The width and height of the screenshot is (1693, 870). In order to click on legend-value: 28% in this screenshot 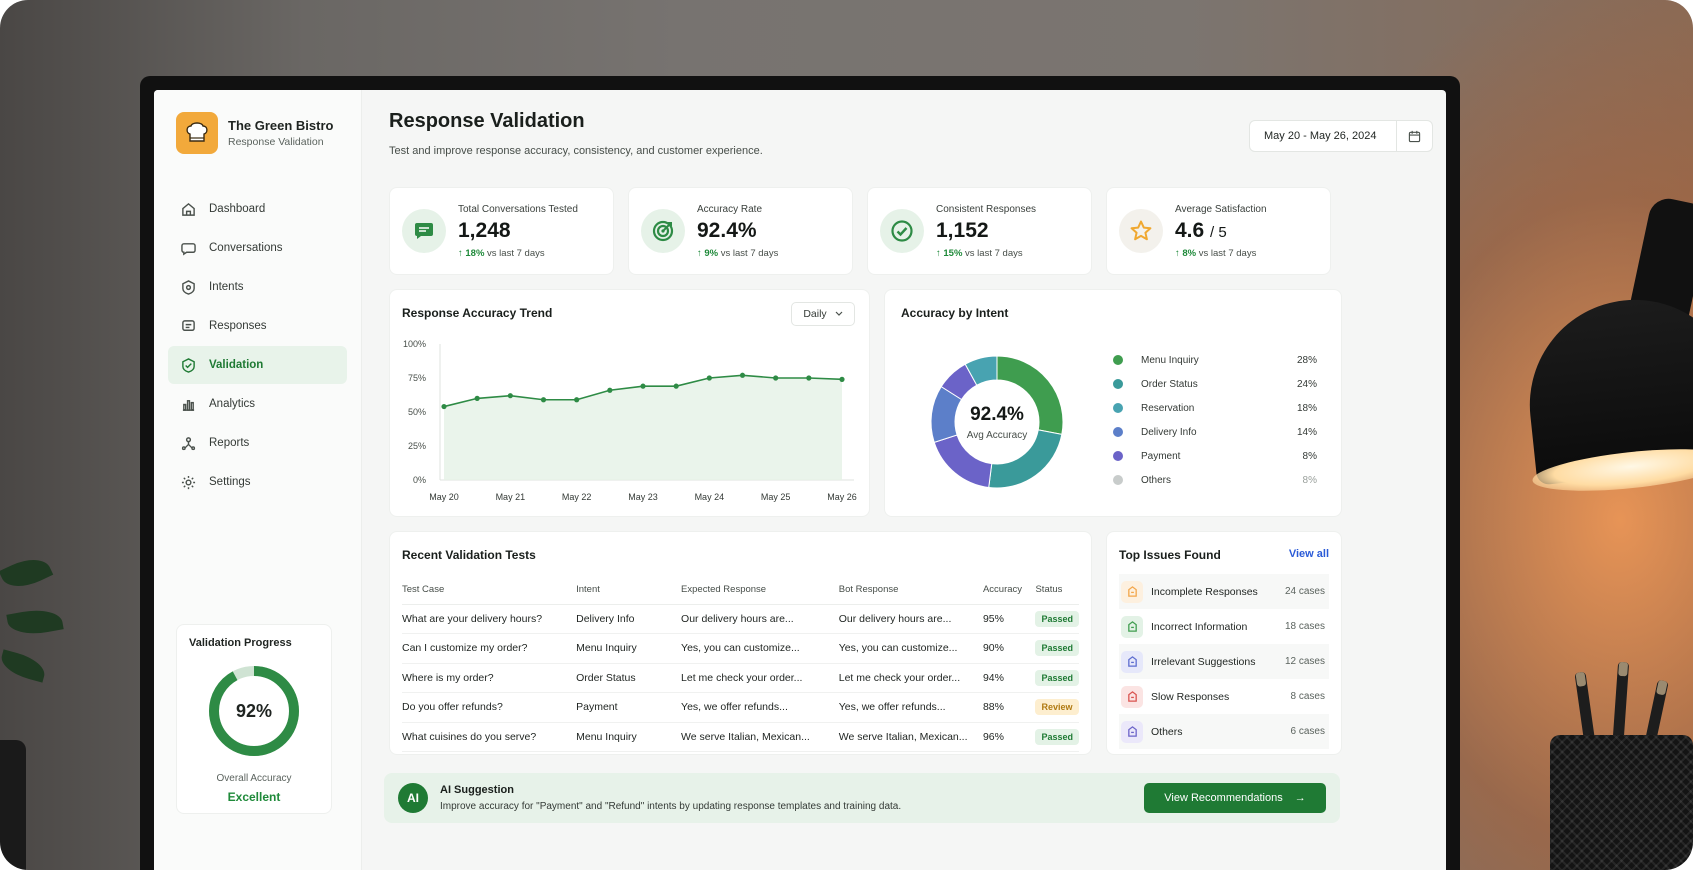, I will do `click(1306, 360)`.